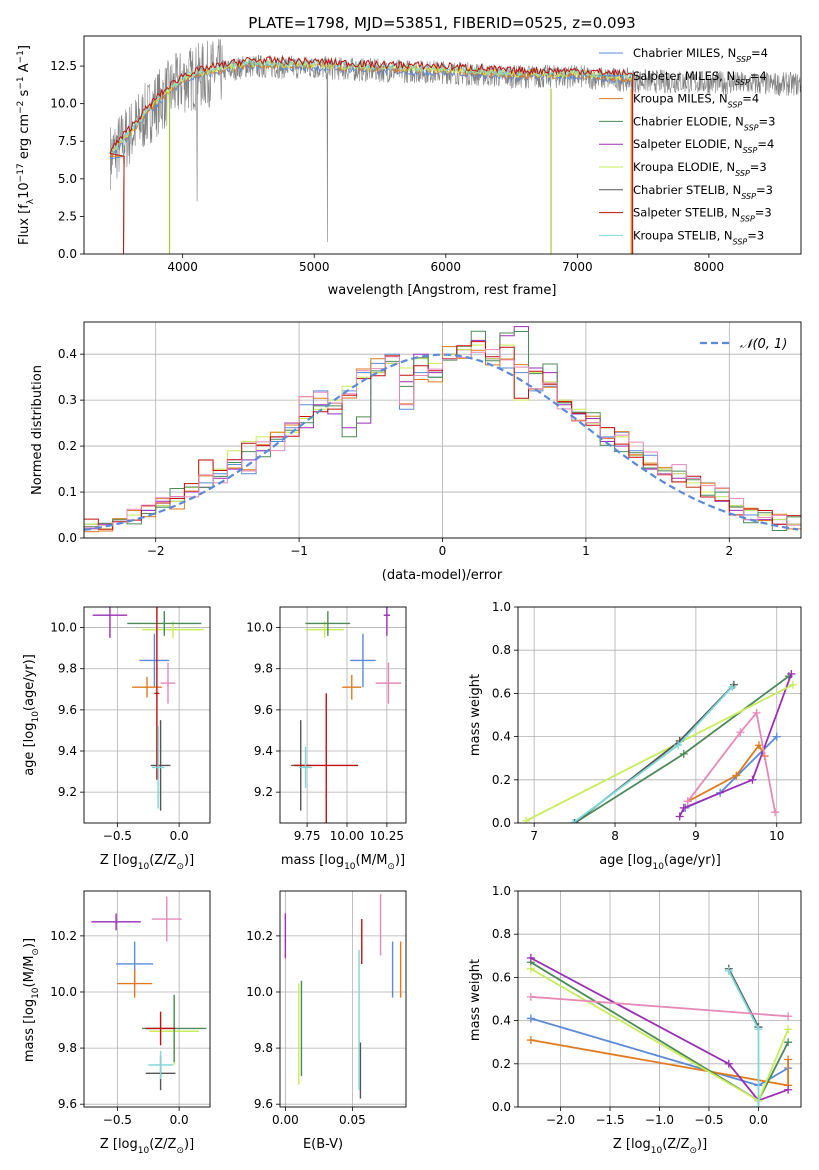 This screenshot has width=819, height=1170. What do you see at coordinates (24, 224) in the screenshot?
I see `label-part: Flux [f` at bounding box center [24, 224].